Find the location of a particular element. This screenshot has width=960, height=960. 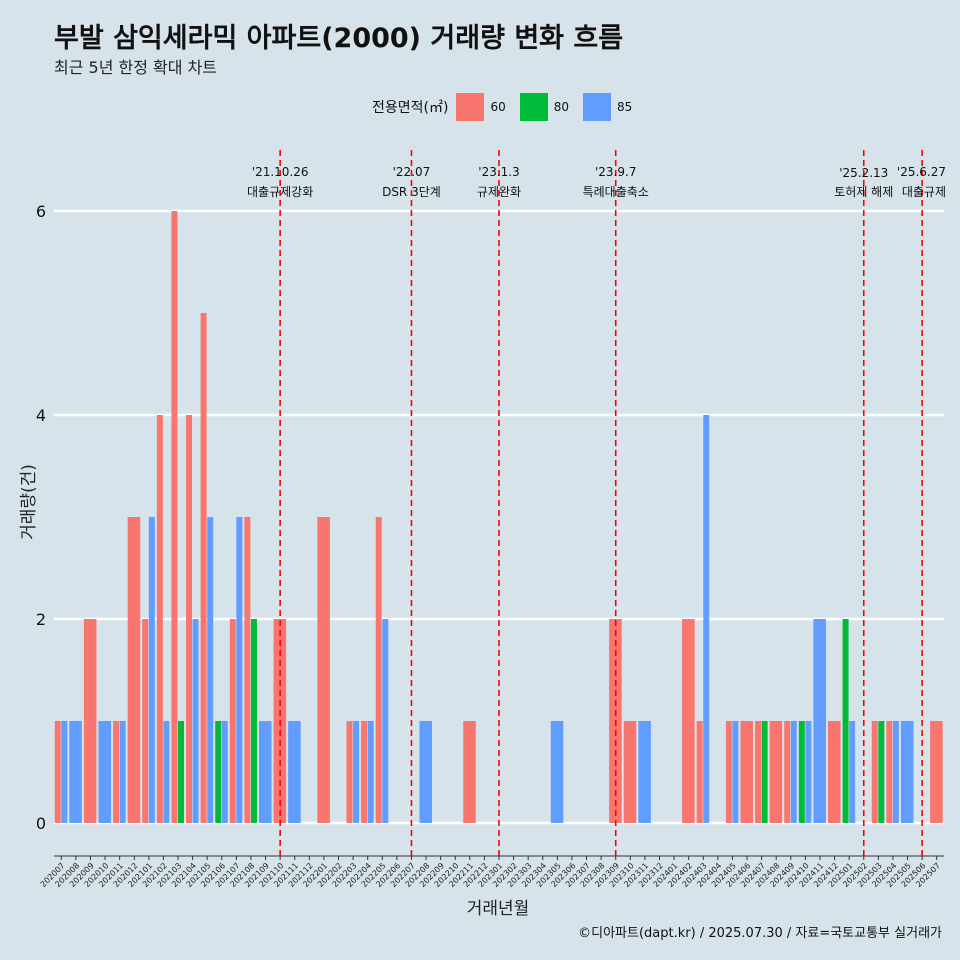

legend-label-85: 85 is located at coordinates (625, 107).